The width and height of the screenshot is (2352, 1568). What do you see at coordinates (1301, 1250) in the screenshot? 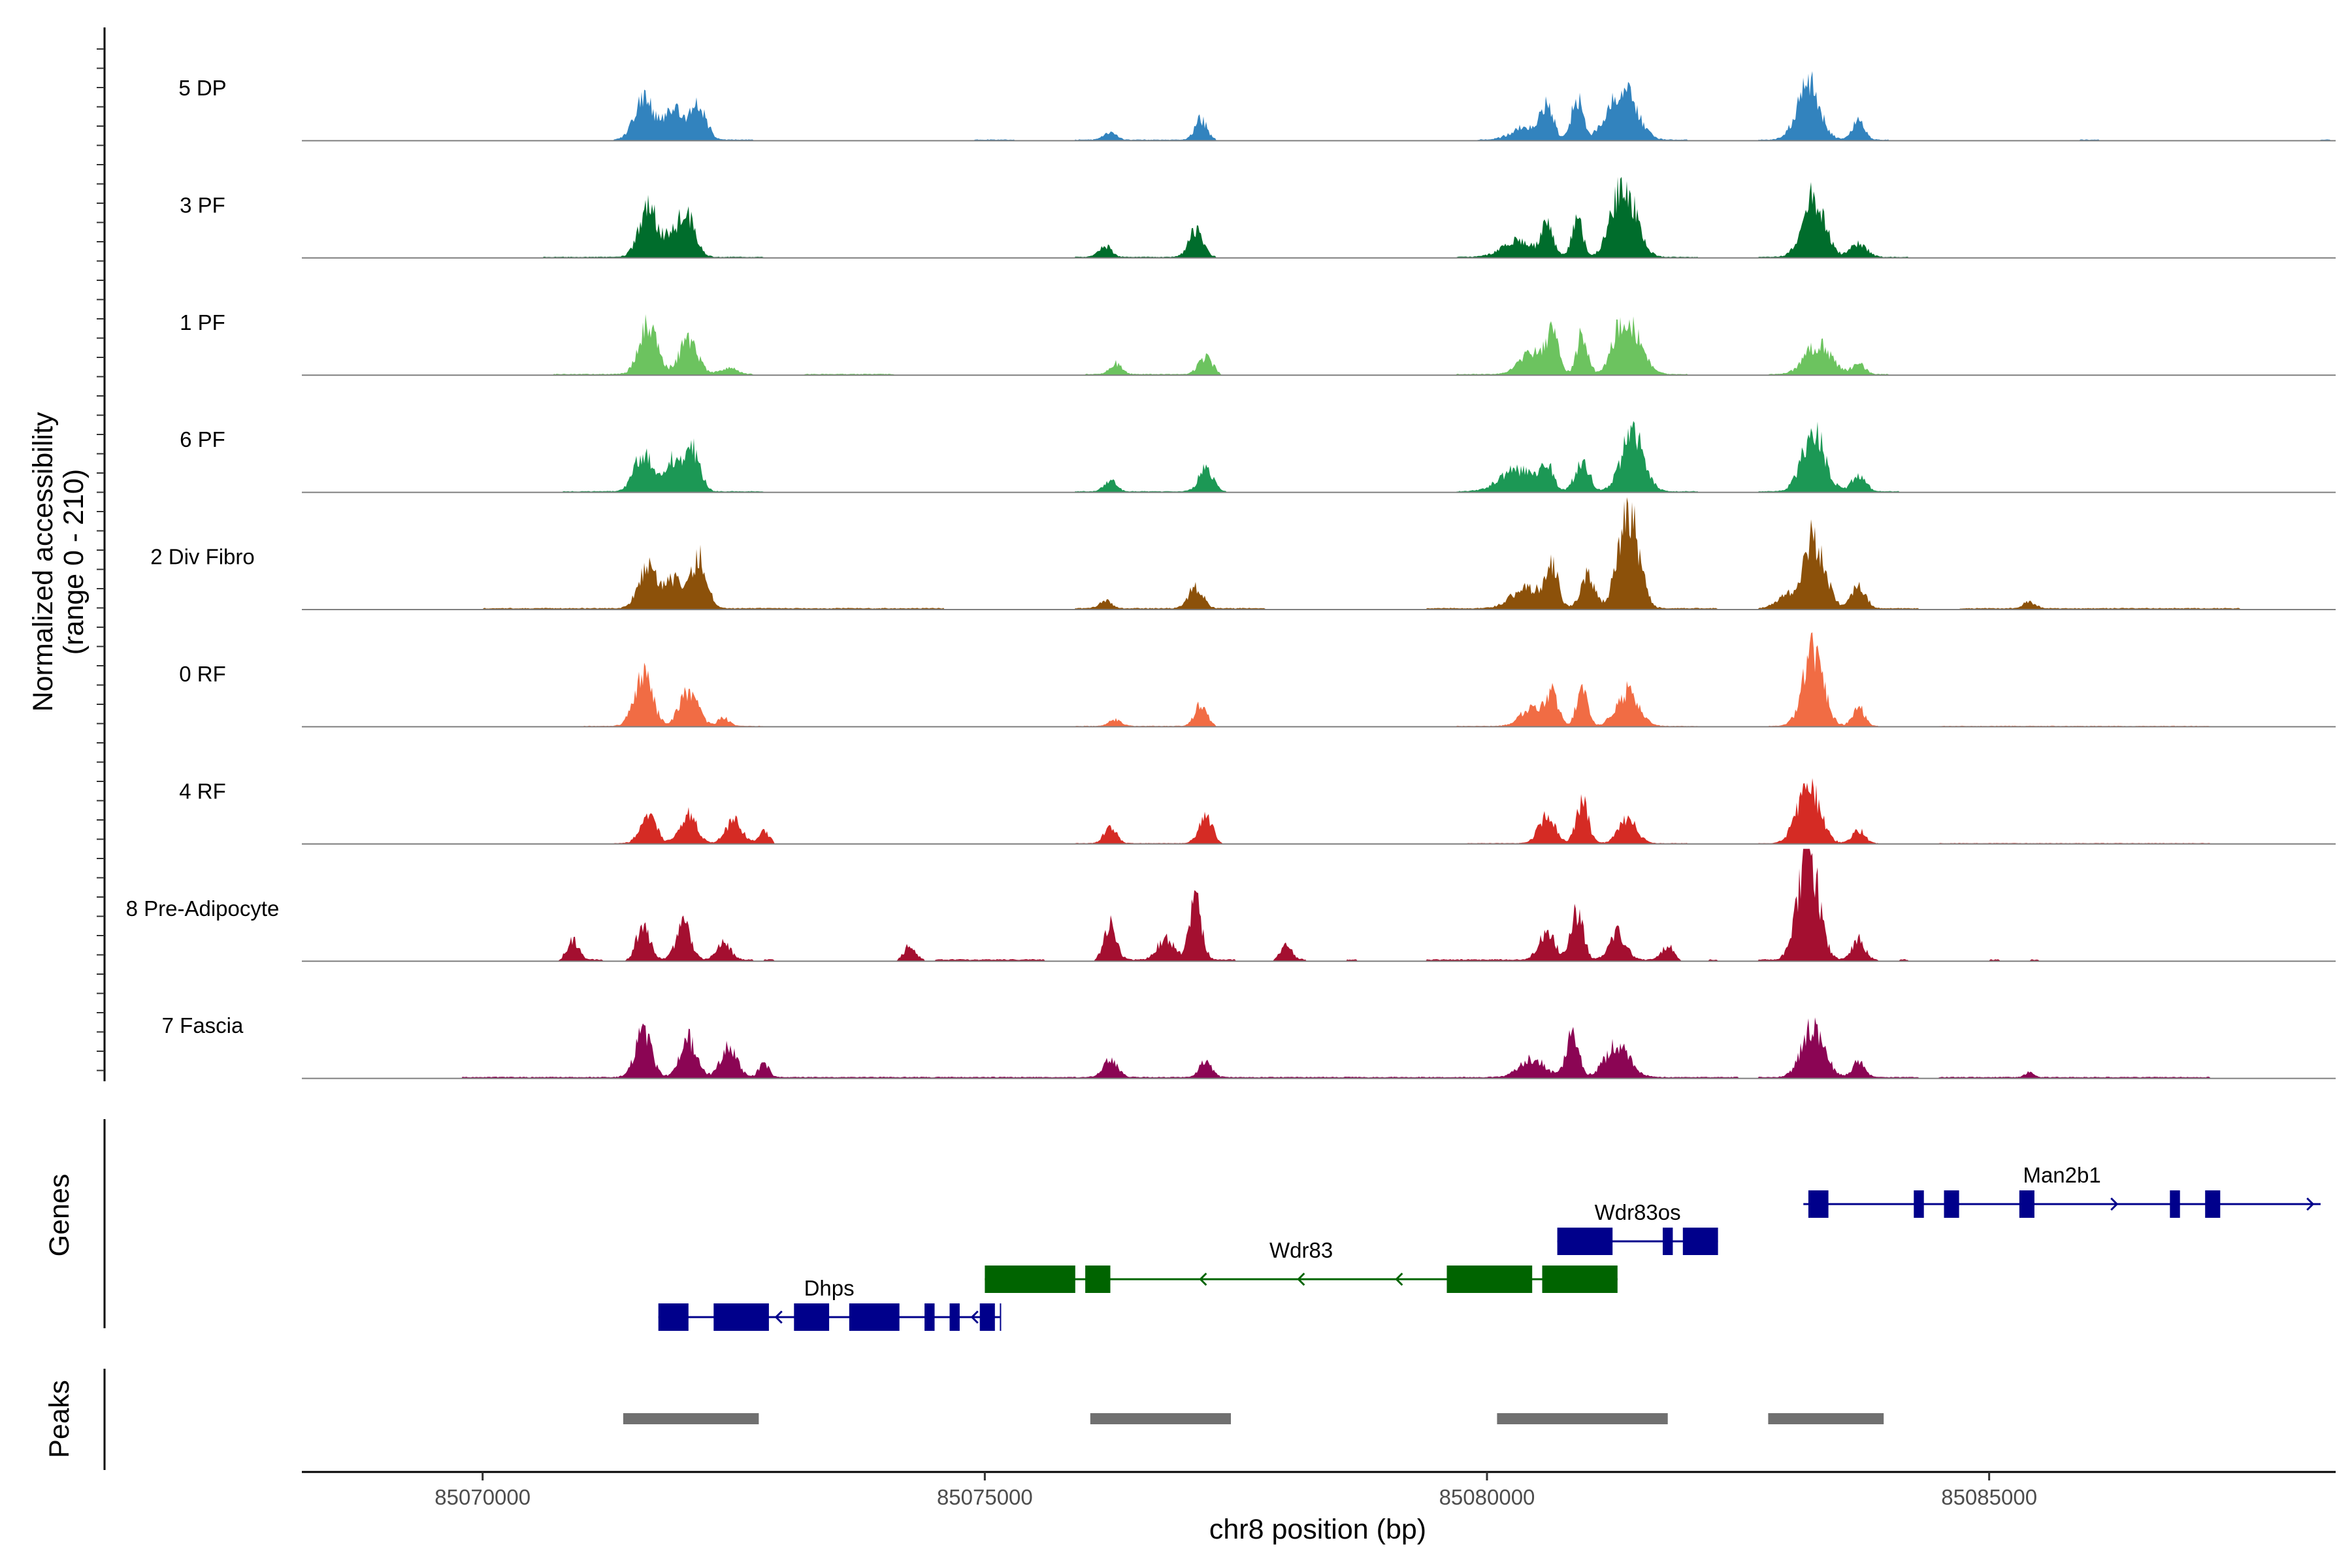
I see `gene-label: Wdr83` at bounding box center [1301, 1250].